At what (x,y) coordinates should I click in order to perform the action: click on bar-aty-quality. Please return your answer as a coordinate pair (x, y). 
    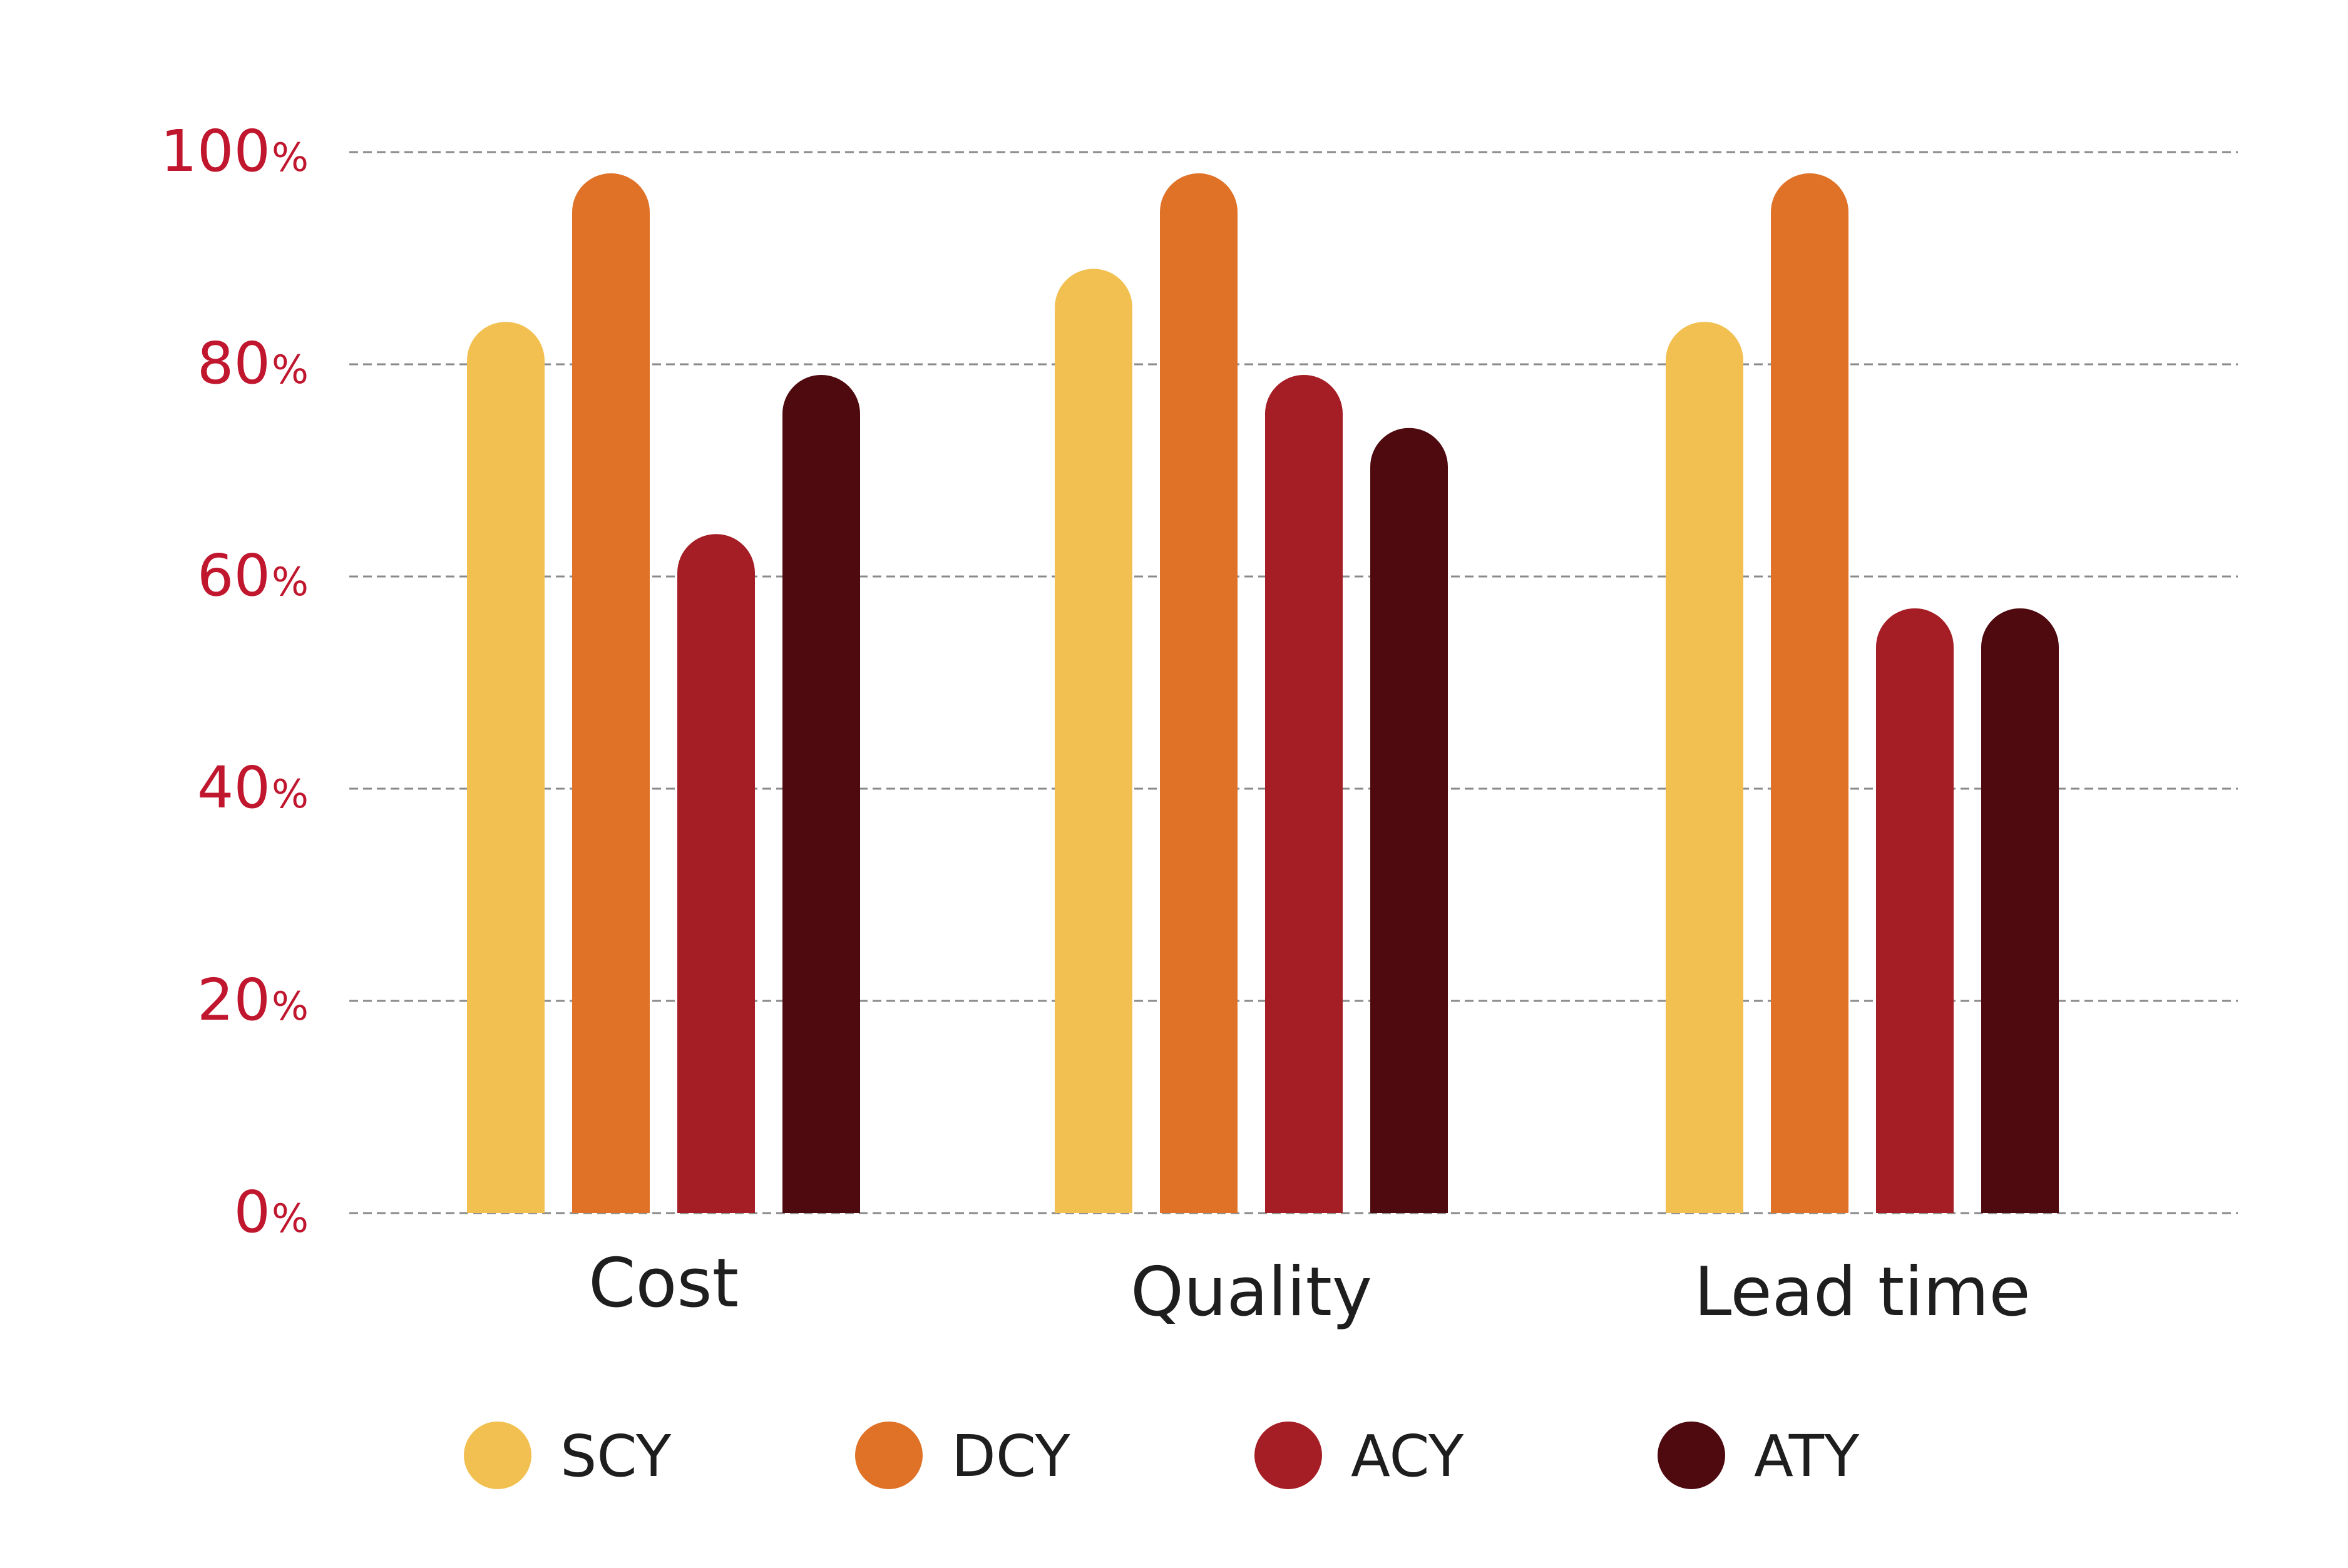
    Looking at the image, I should click on (1409, 821).